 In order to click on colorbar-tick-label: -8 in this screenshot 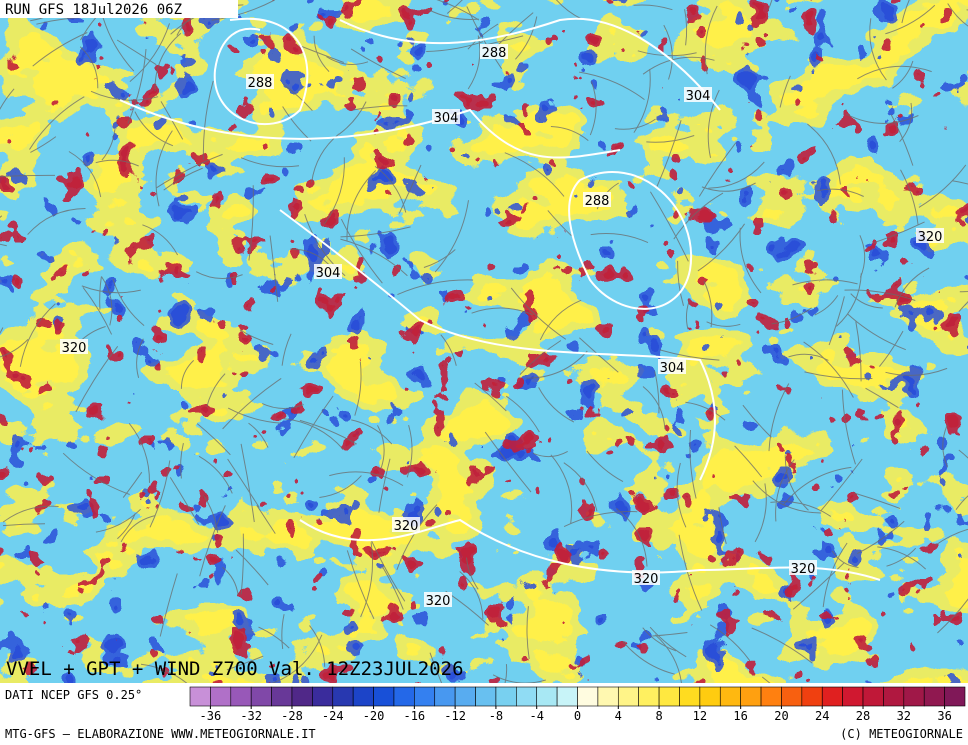, I will do `click(496, 716)`.